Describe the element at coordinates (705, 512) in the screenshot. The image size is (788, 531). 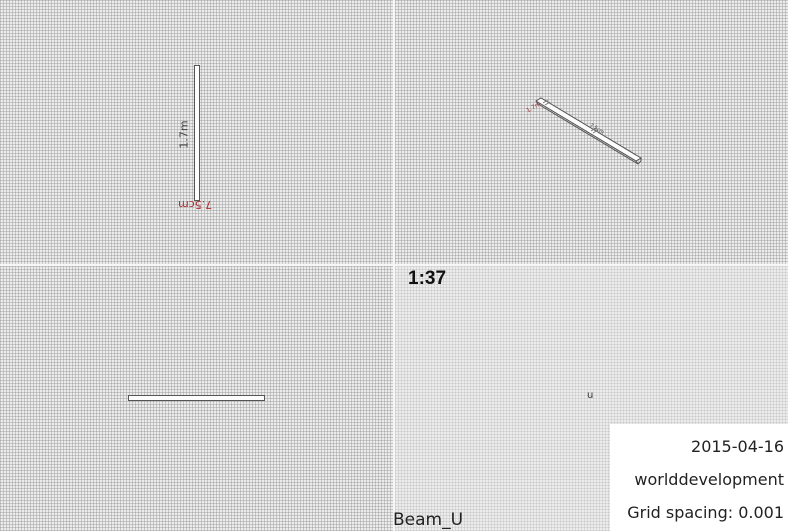
I see `info-grid-spacing: Grid spacing: 0.001` at that location.